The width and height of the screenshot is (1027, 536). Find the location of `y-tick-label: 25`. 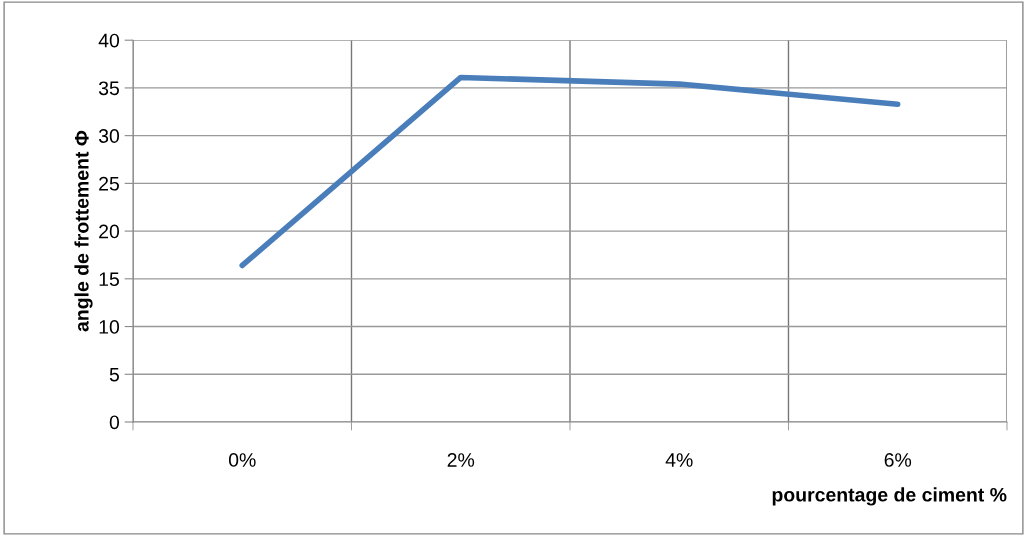

y-tick-label: 25 is located at coordinates (109, 183).